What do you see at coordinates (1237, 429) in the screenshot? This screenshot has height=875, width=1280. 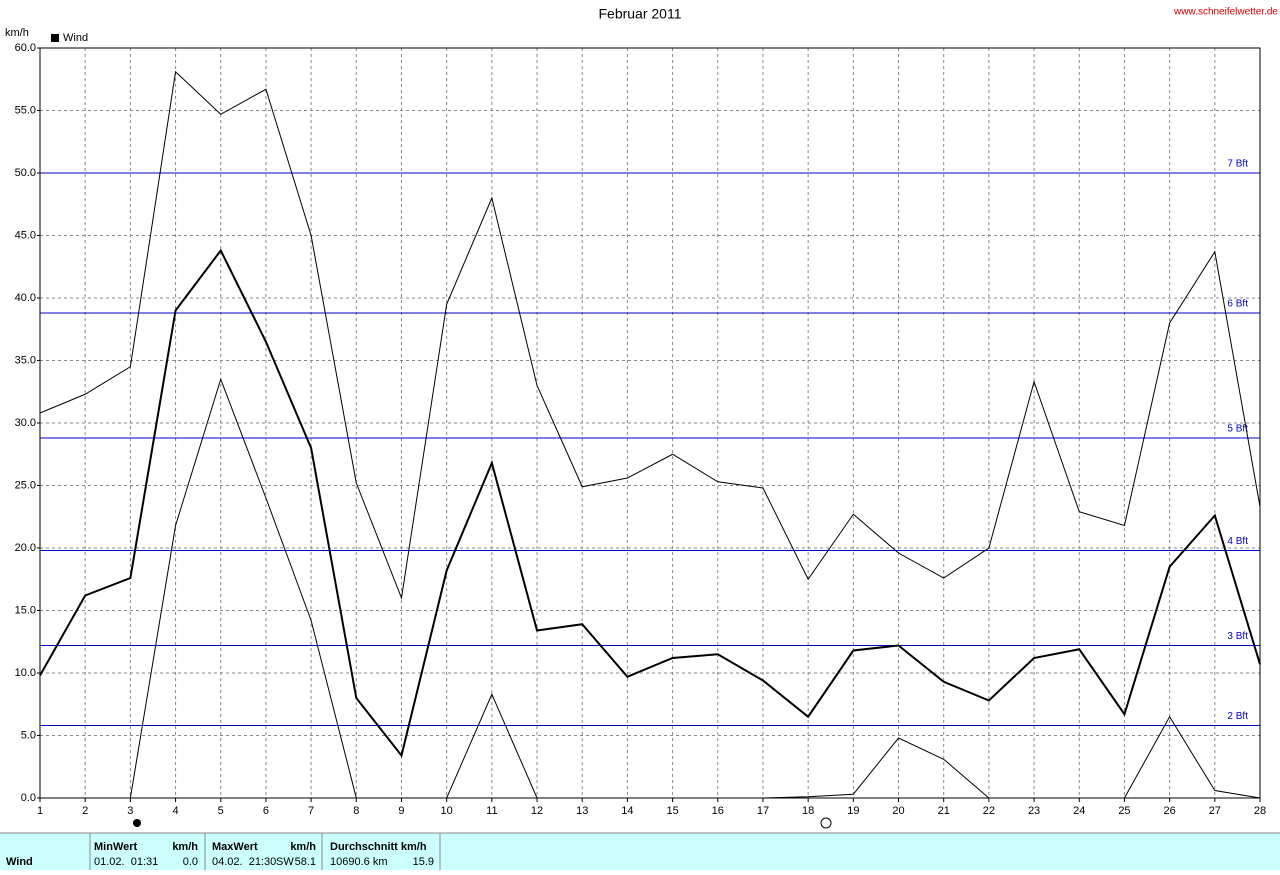 I see `reference-label: 5 Bft` at bounding box center [1237, 429].